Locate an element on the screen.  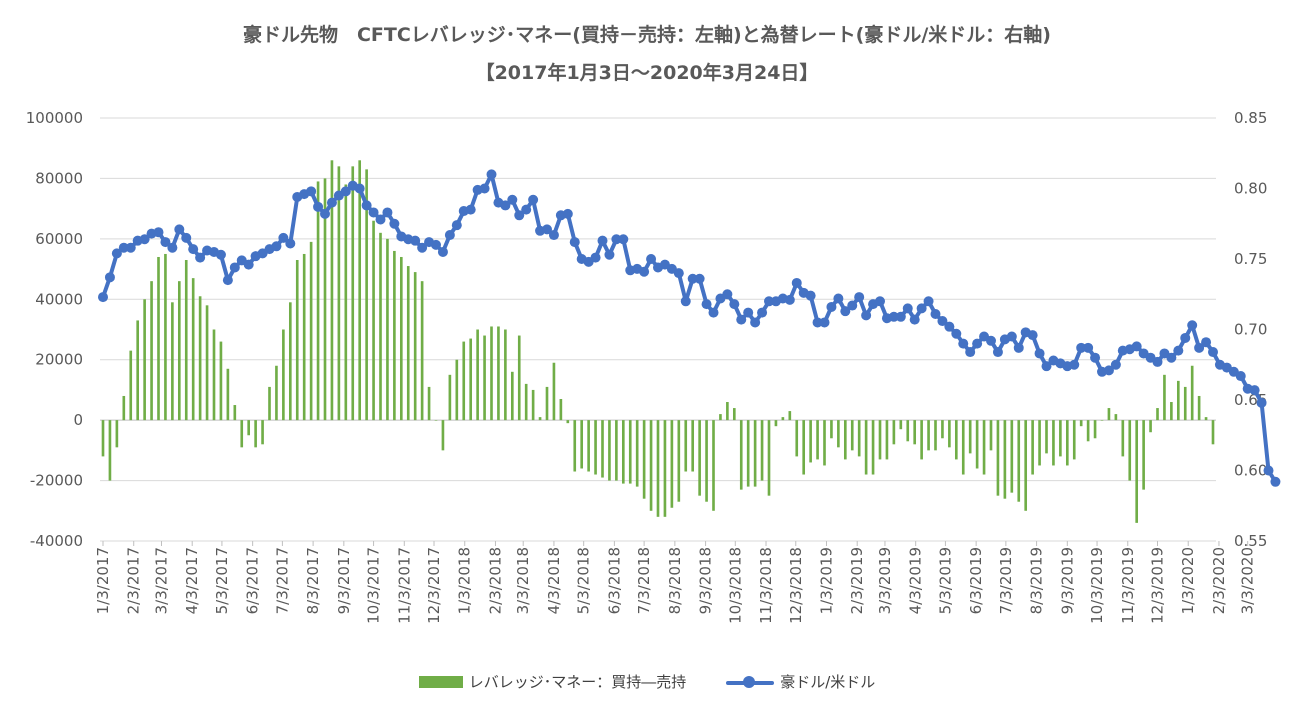
x-tick-label: 1/3/2018 is located at coordinates (465, 580).